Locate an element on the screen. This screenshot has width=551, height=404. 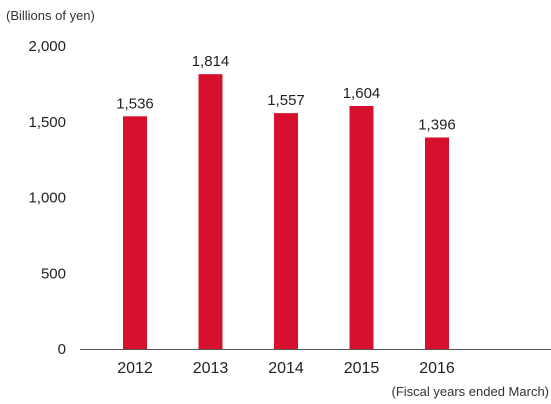
x-axis-ticks: 2012 2013 2014 2015 2016 is located at coordinates (286, 368).